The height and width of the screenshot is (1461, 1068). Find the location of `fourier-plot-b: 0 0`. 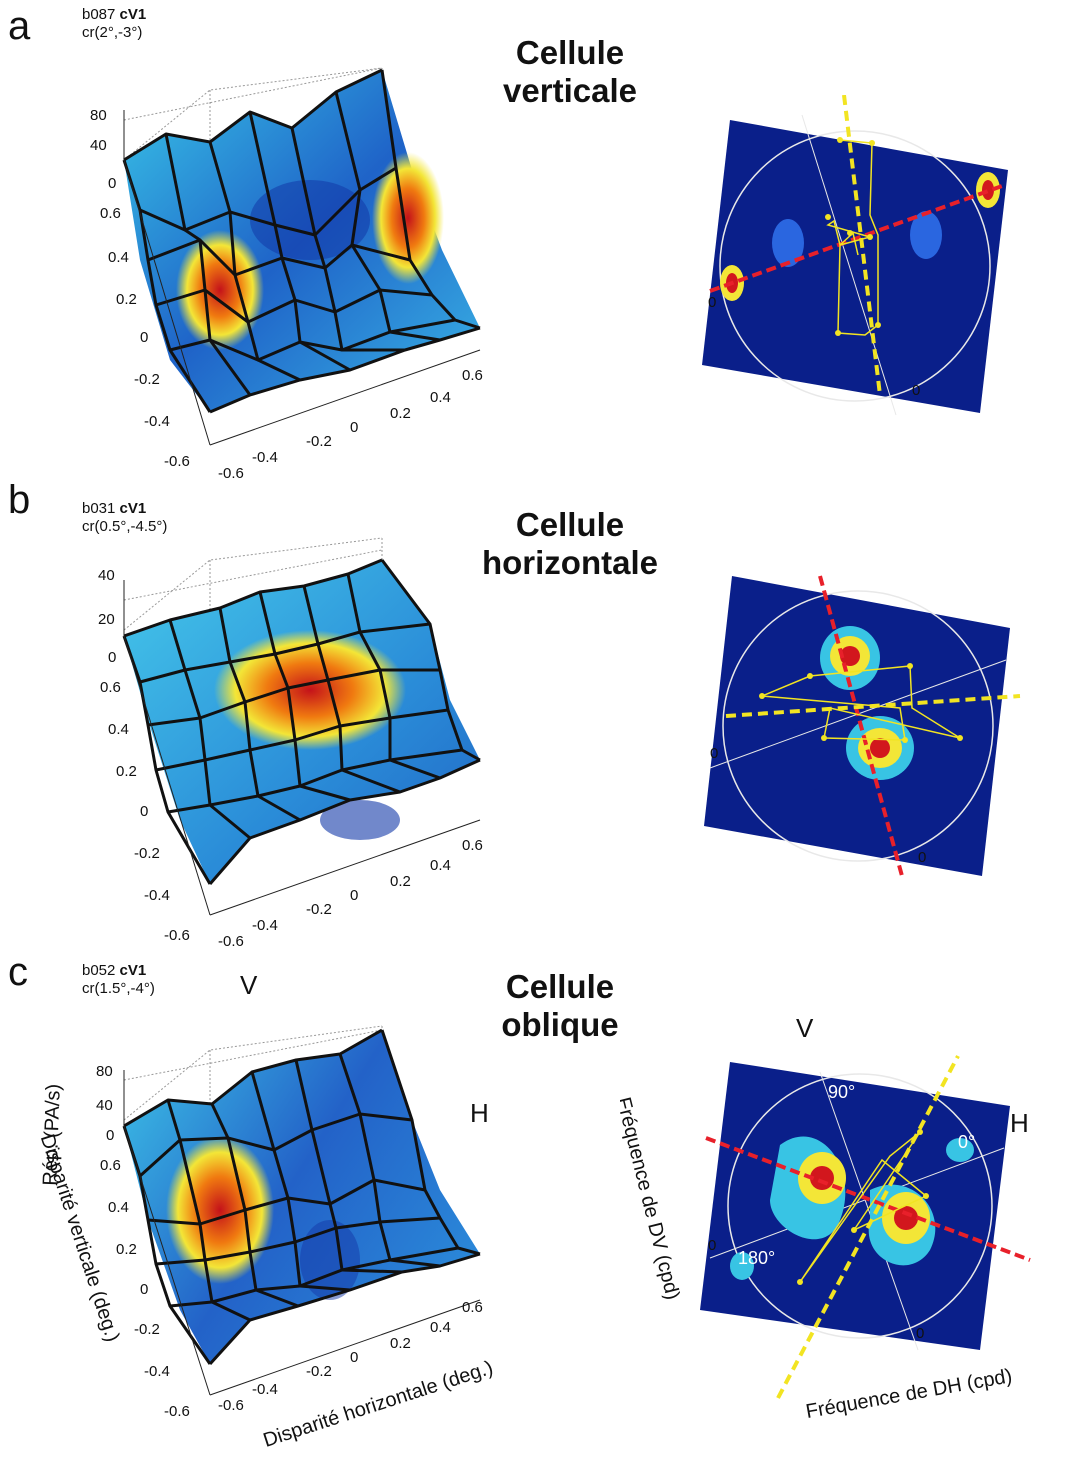

fourier-plot-b: 0 0 is located at coordinates (862, 726).